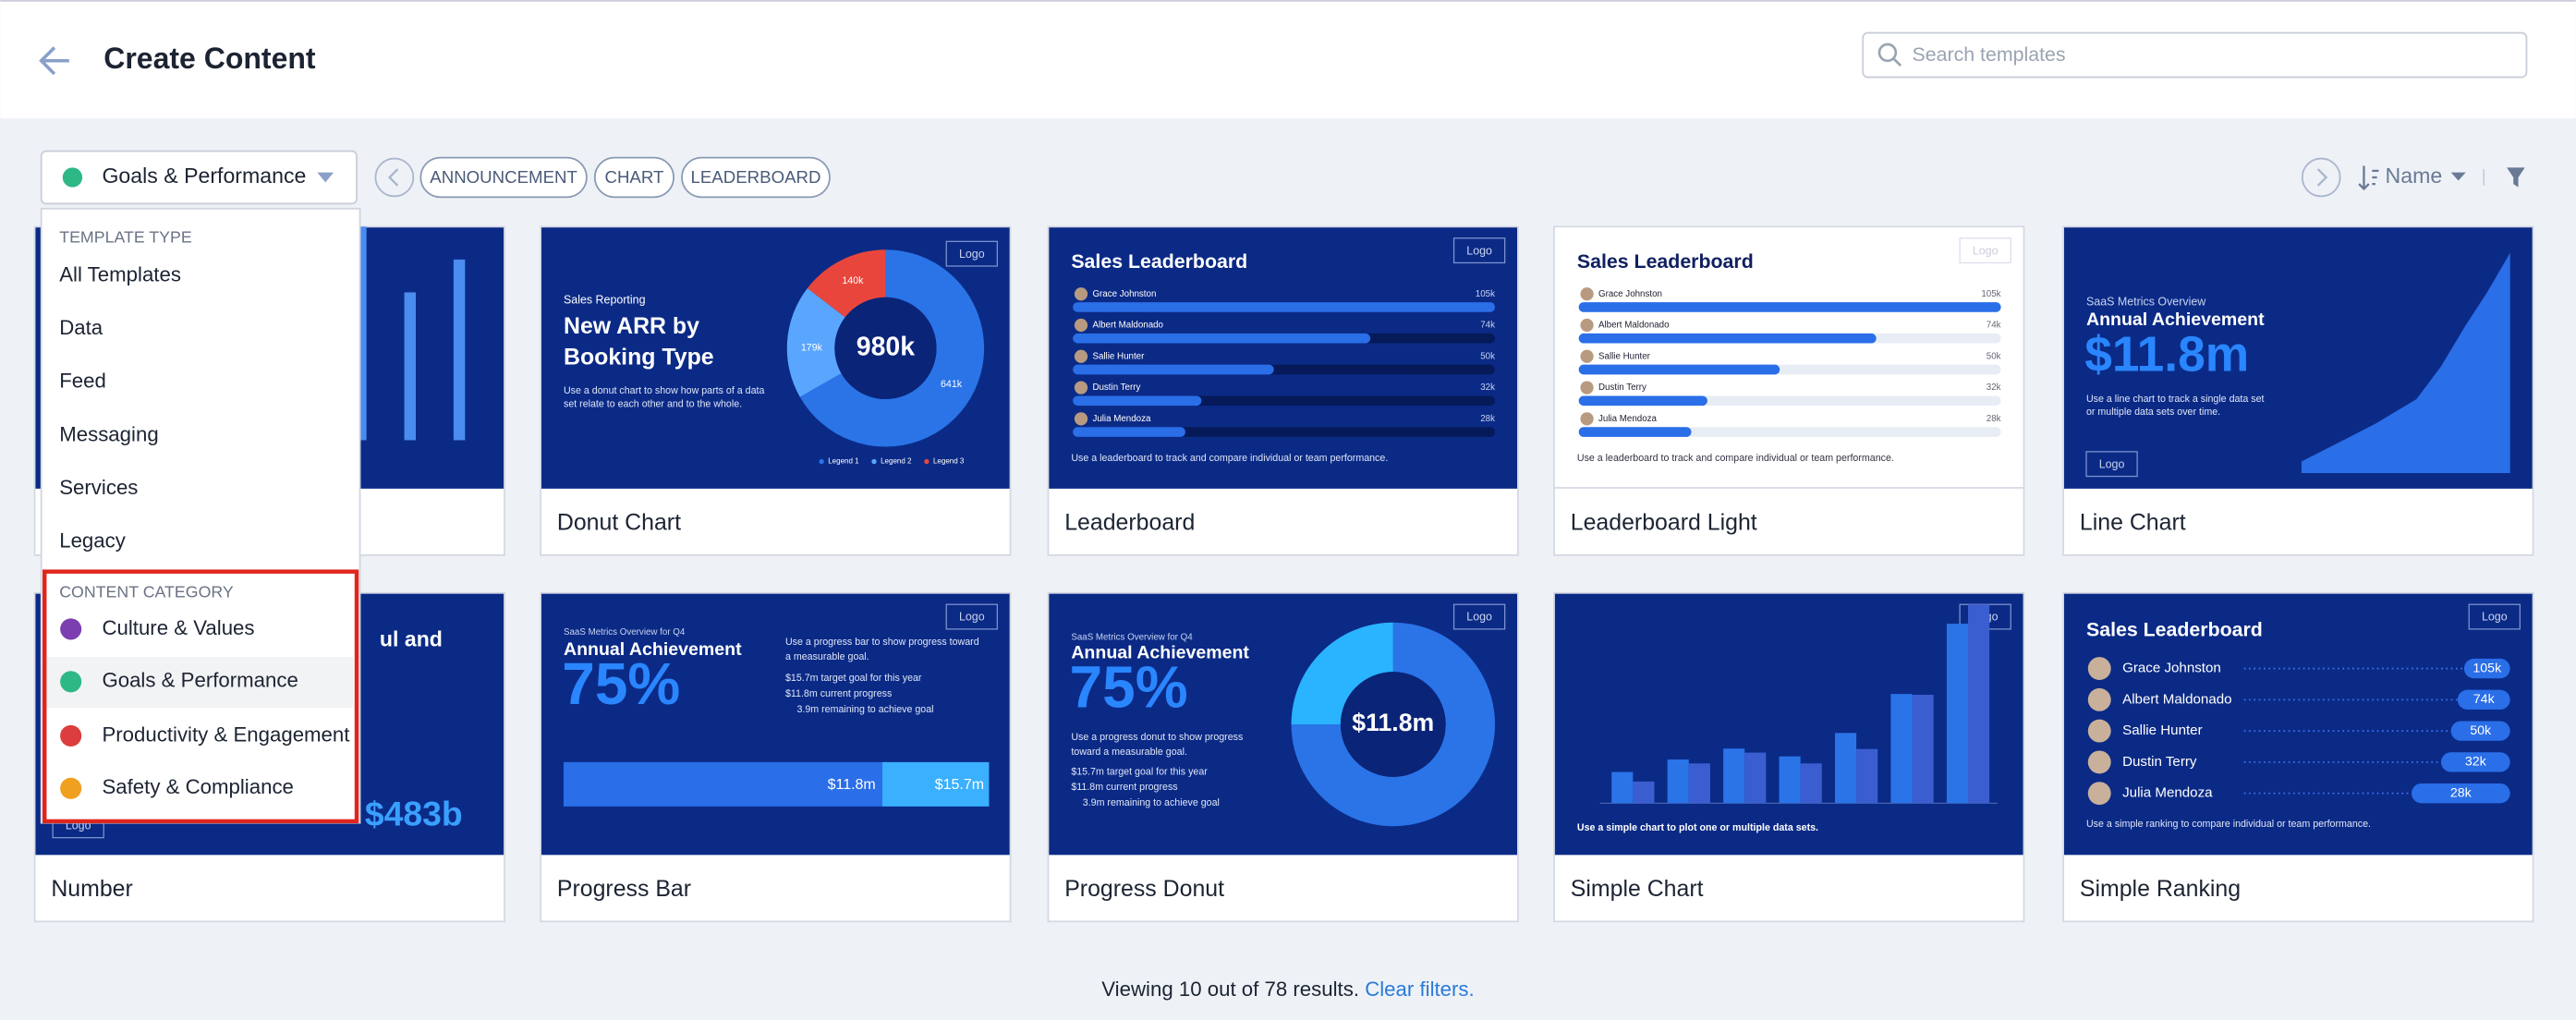  I want to click on chips-prev, so click(394, 177).